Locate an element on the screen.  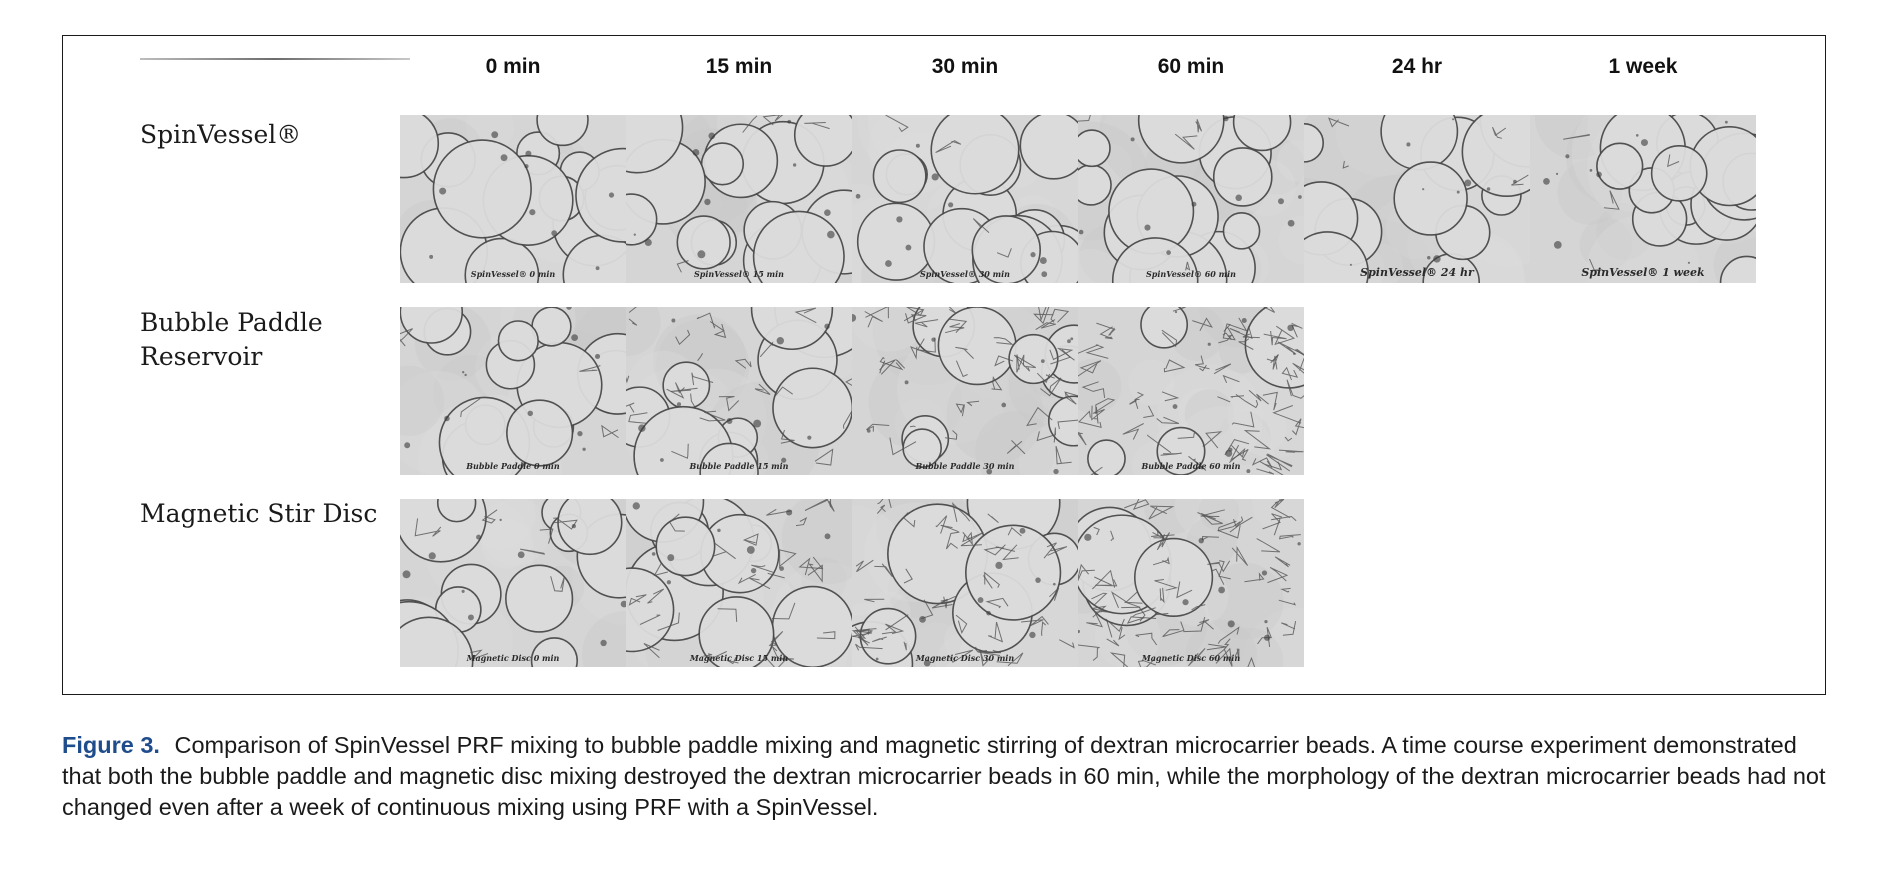
micrograph-panel: SpinVessel® 24 hr is located at coordinates (1417, 199).